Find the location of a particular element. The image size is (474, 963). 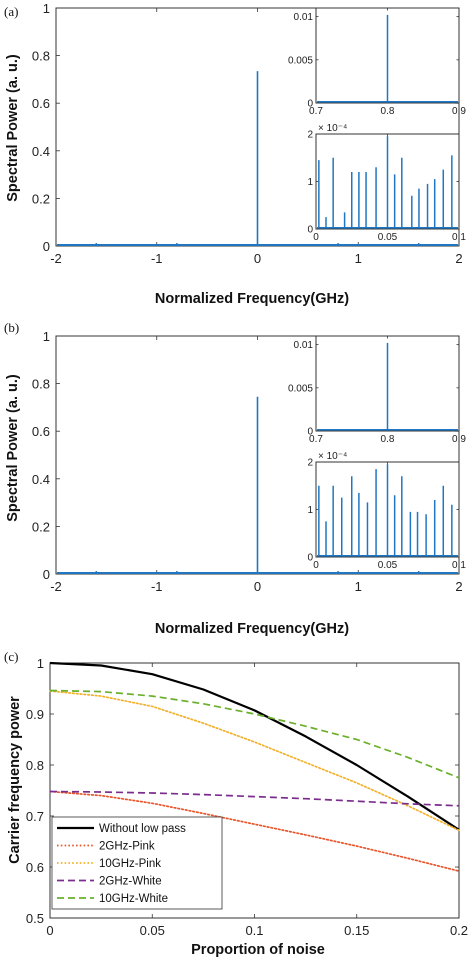

panel-a-y-tick-label: 0 is located at coordinates (46, 246).